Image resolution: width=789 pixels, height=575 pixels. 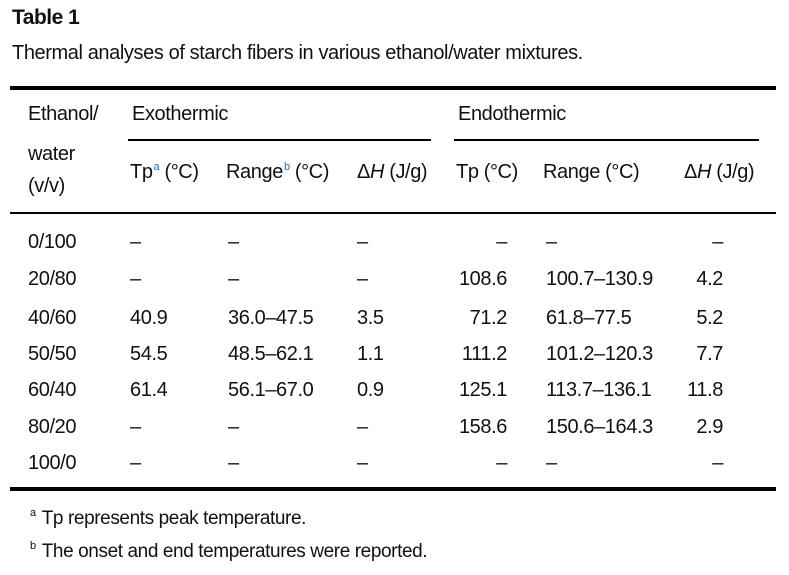 I want to click on footnote-ref-b: b, so click(x=286, y=167).